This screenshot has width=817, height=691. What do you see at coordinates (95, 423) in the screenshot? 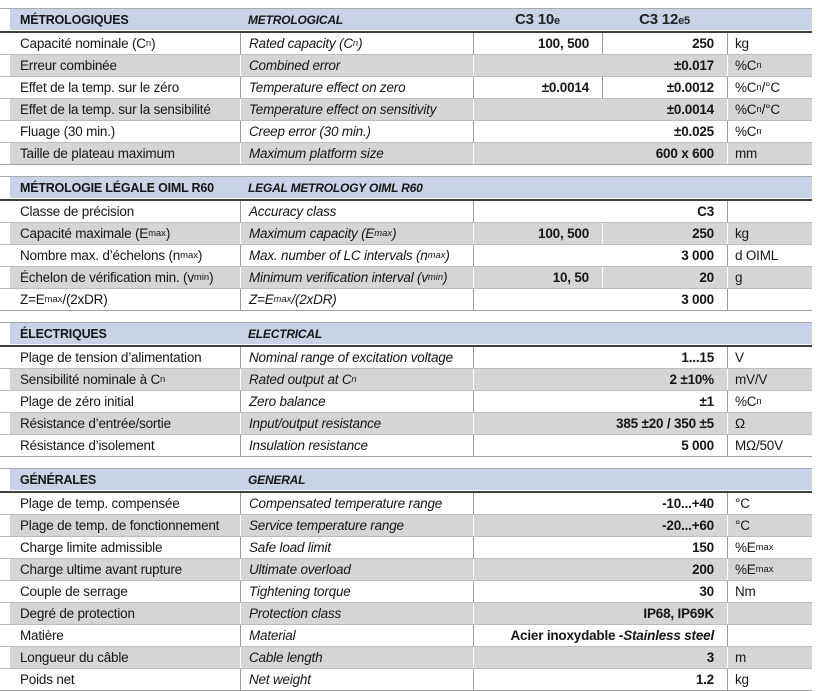
I see `spec-label-fr: Résistance d’entrée/sortie` at bounding box center [95, 423].